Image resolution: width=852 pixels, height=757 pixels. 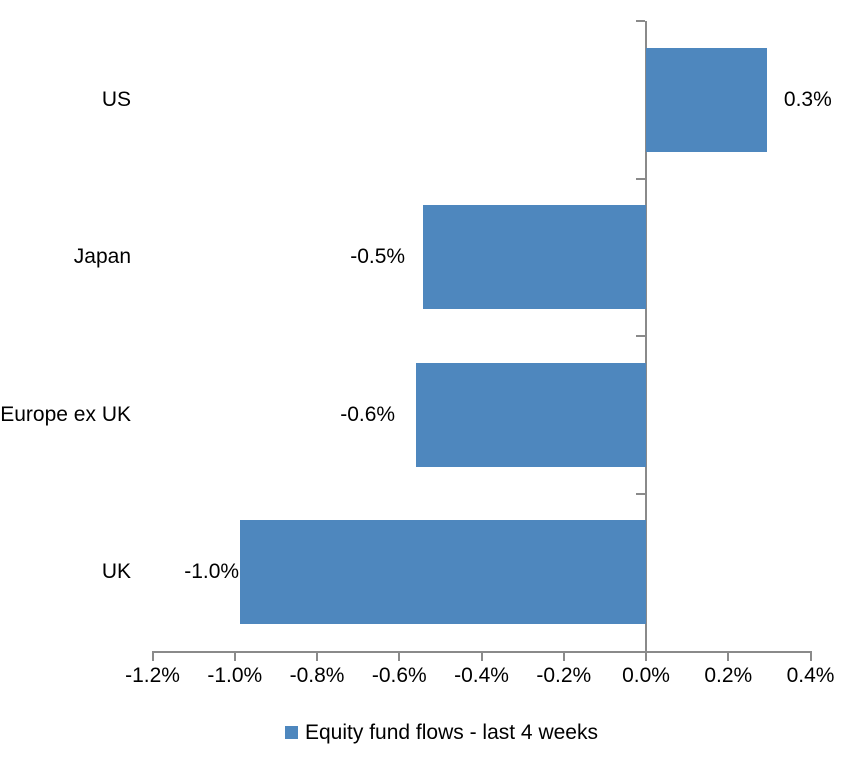 I want to click on bar-uk, so click(x=443, y=572).